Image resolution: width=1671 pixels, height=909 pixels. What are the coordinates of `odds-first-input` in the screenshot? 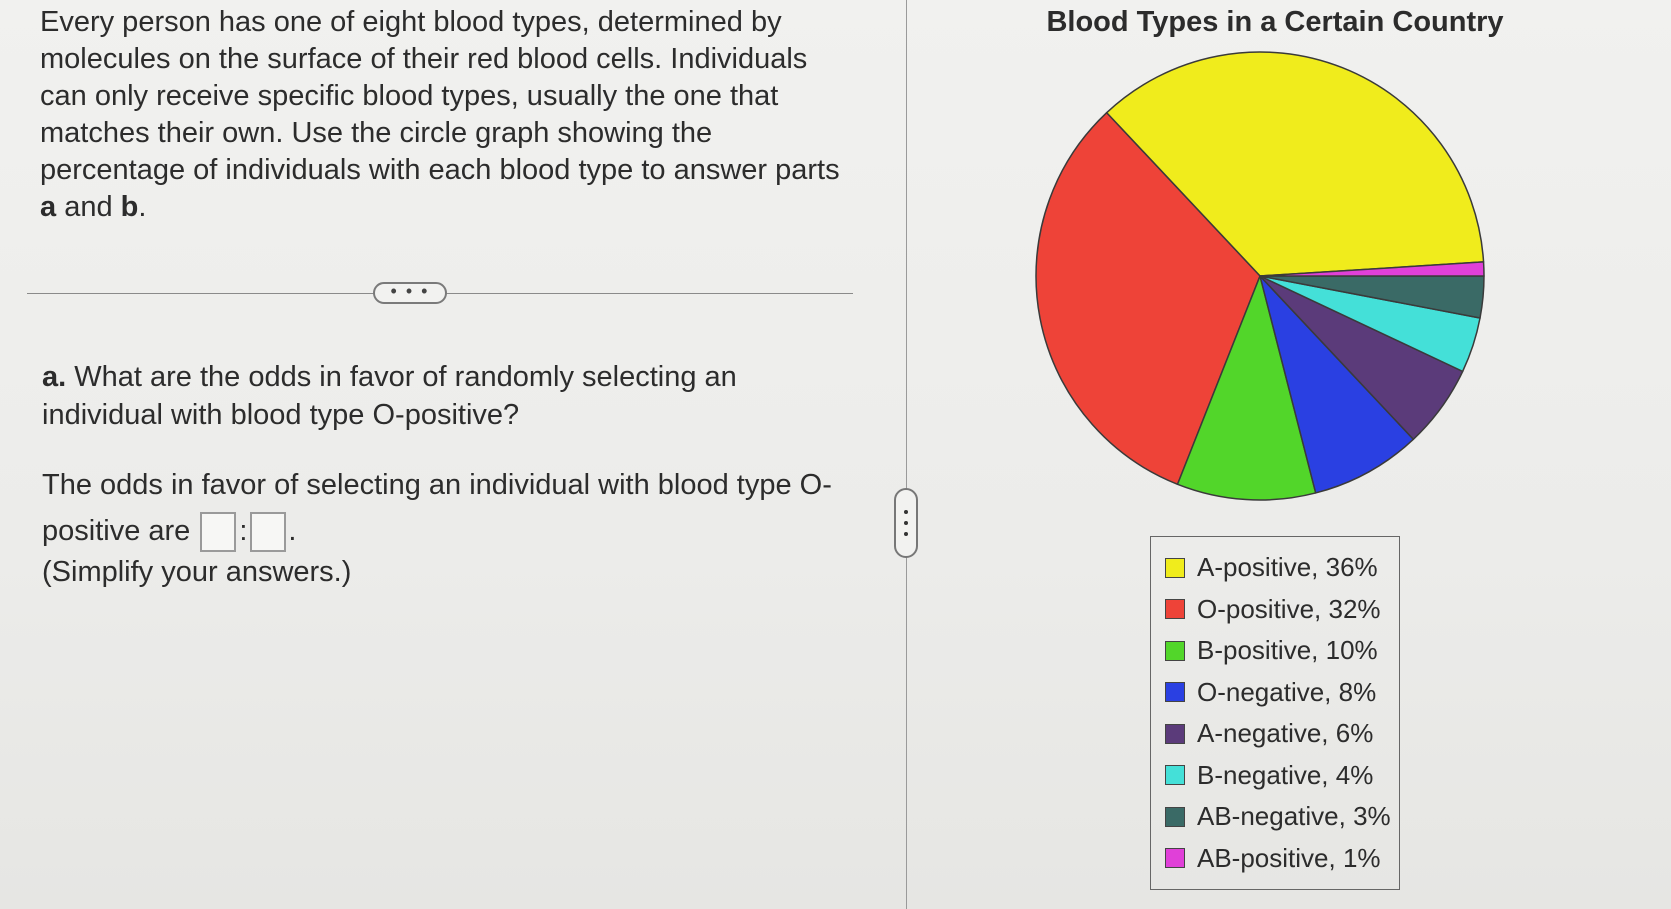 It's located at (218, 532).